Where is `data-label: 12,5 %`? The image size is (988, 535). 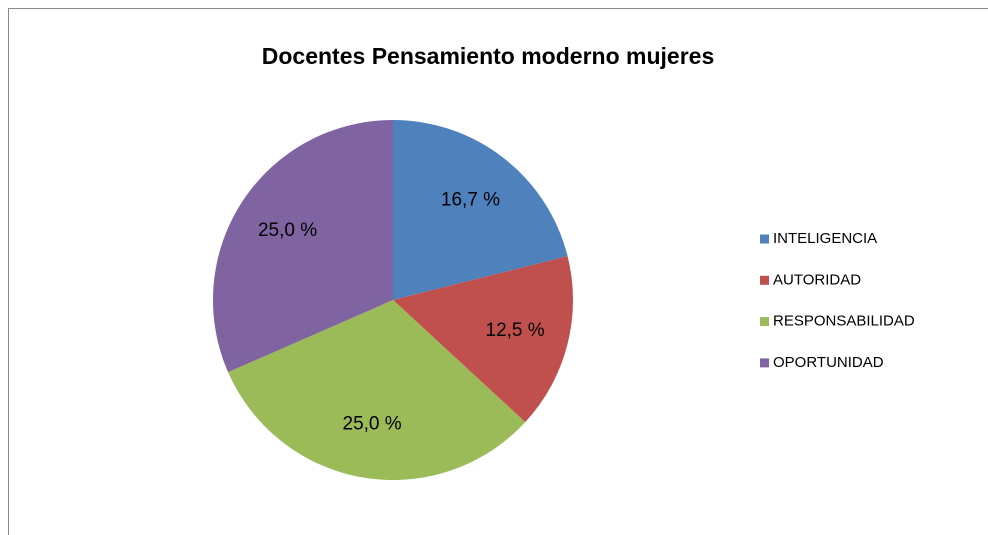 data-label: 12,5 % is located at coordinates (515, 330).